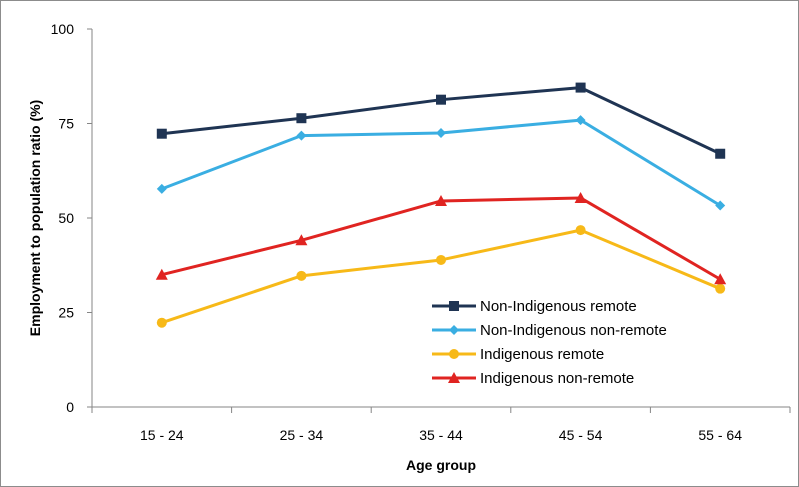 This screenshot has width=799, height=487. I want to click on x-tick-labels: 15 - 24 25 - 34 35 - 44 45 - 54 55 - 64, so click(441, 435).